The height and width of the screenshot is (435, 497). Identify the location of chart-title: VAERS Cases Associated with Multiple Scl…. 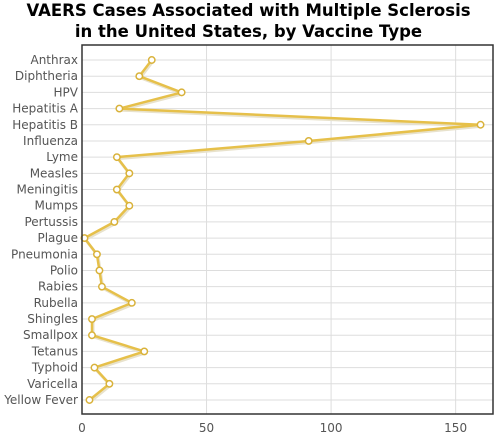
(248, 21).